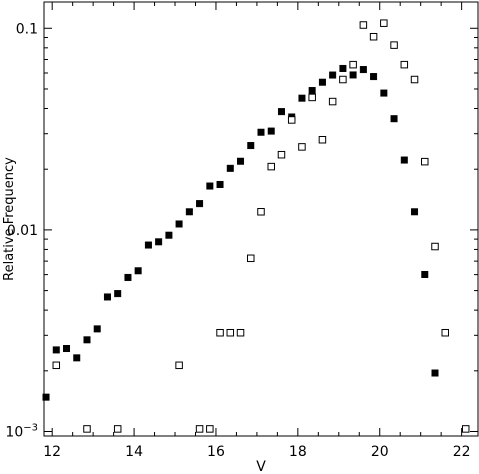  I want to click on x-tick-label: 12, so click(52, 452).